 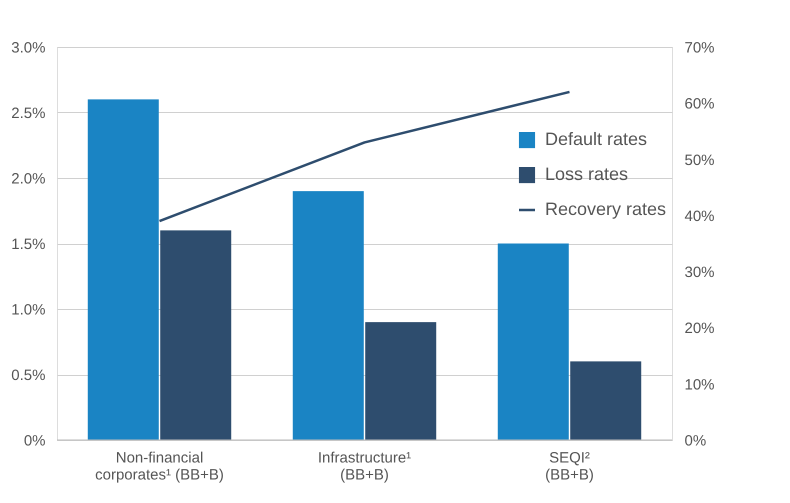 I want to click on x-tick-label: Infrastructure¹ (BB+B), so click(x=365, y=467).